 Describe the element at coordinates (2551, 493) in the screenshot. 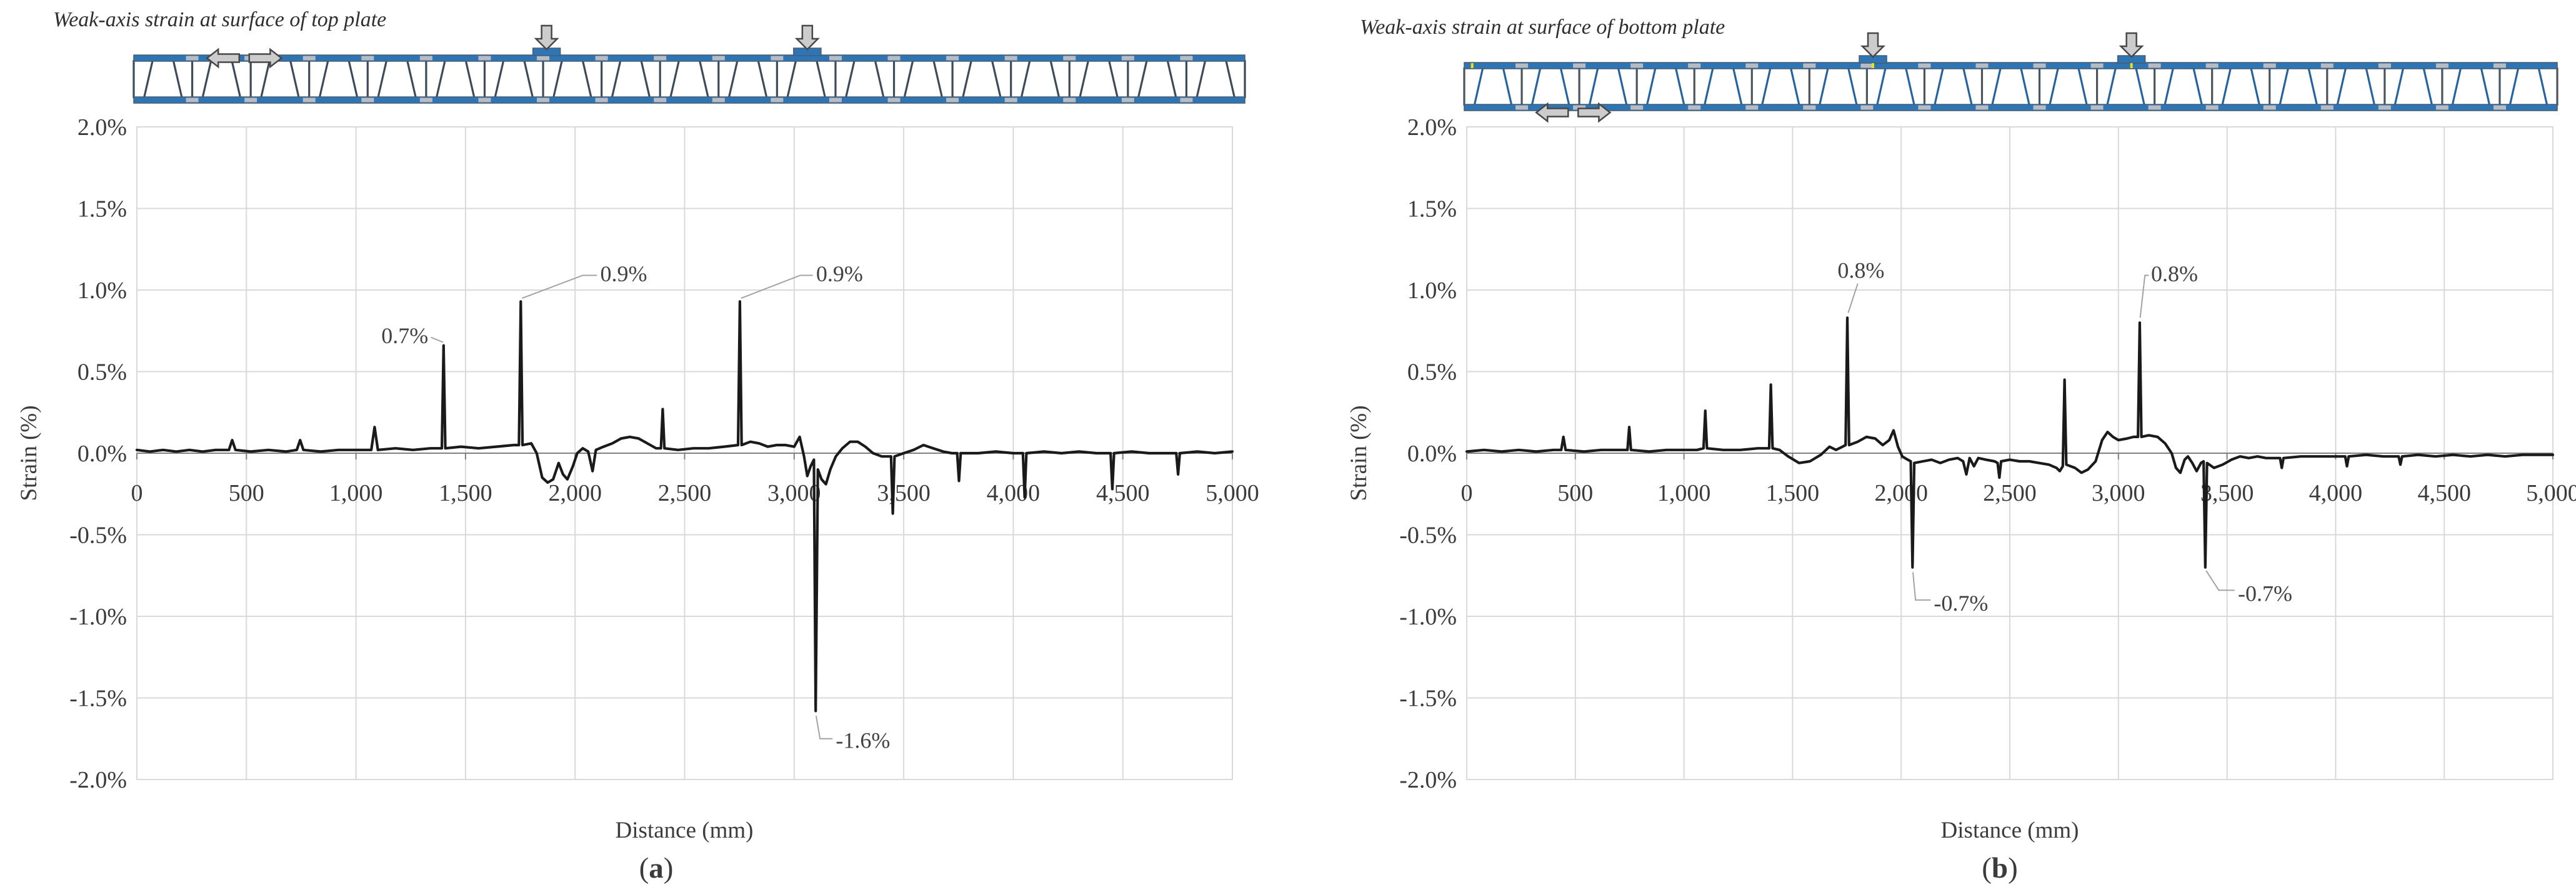

I see `x-tick-label: 5,000` at that location.